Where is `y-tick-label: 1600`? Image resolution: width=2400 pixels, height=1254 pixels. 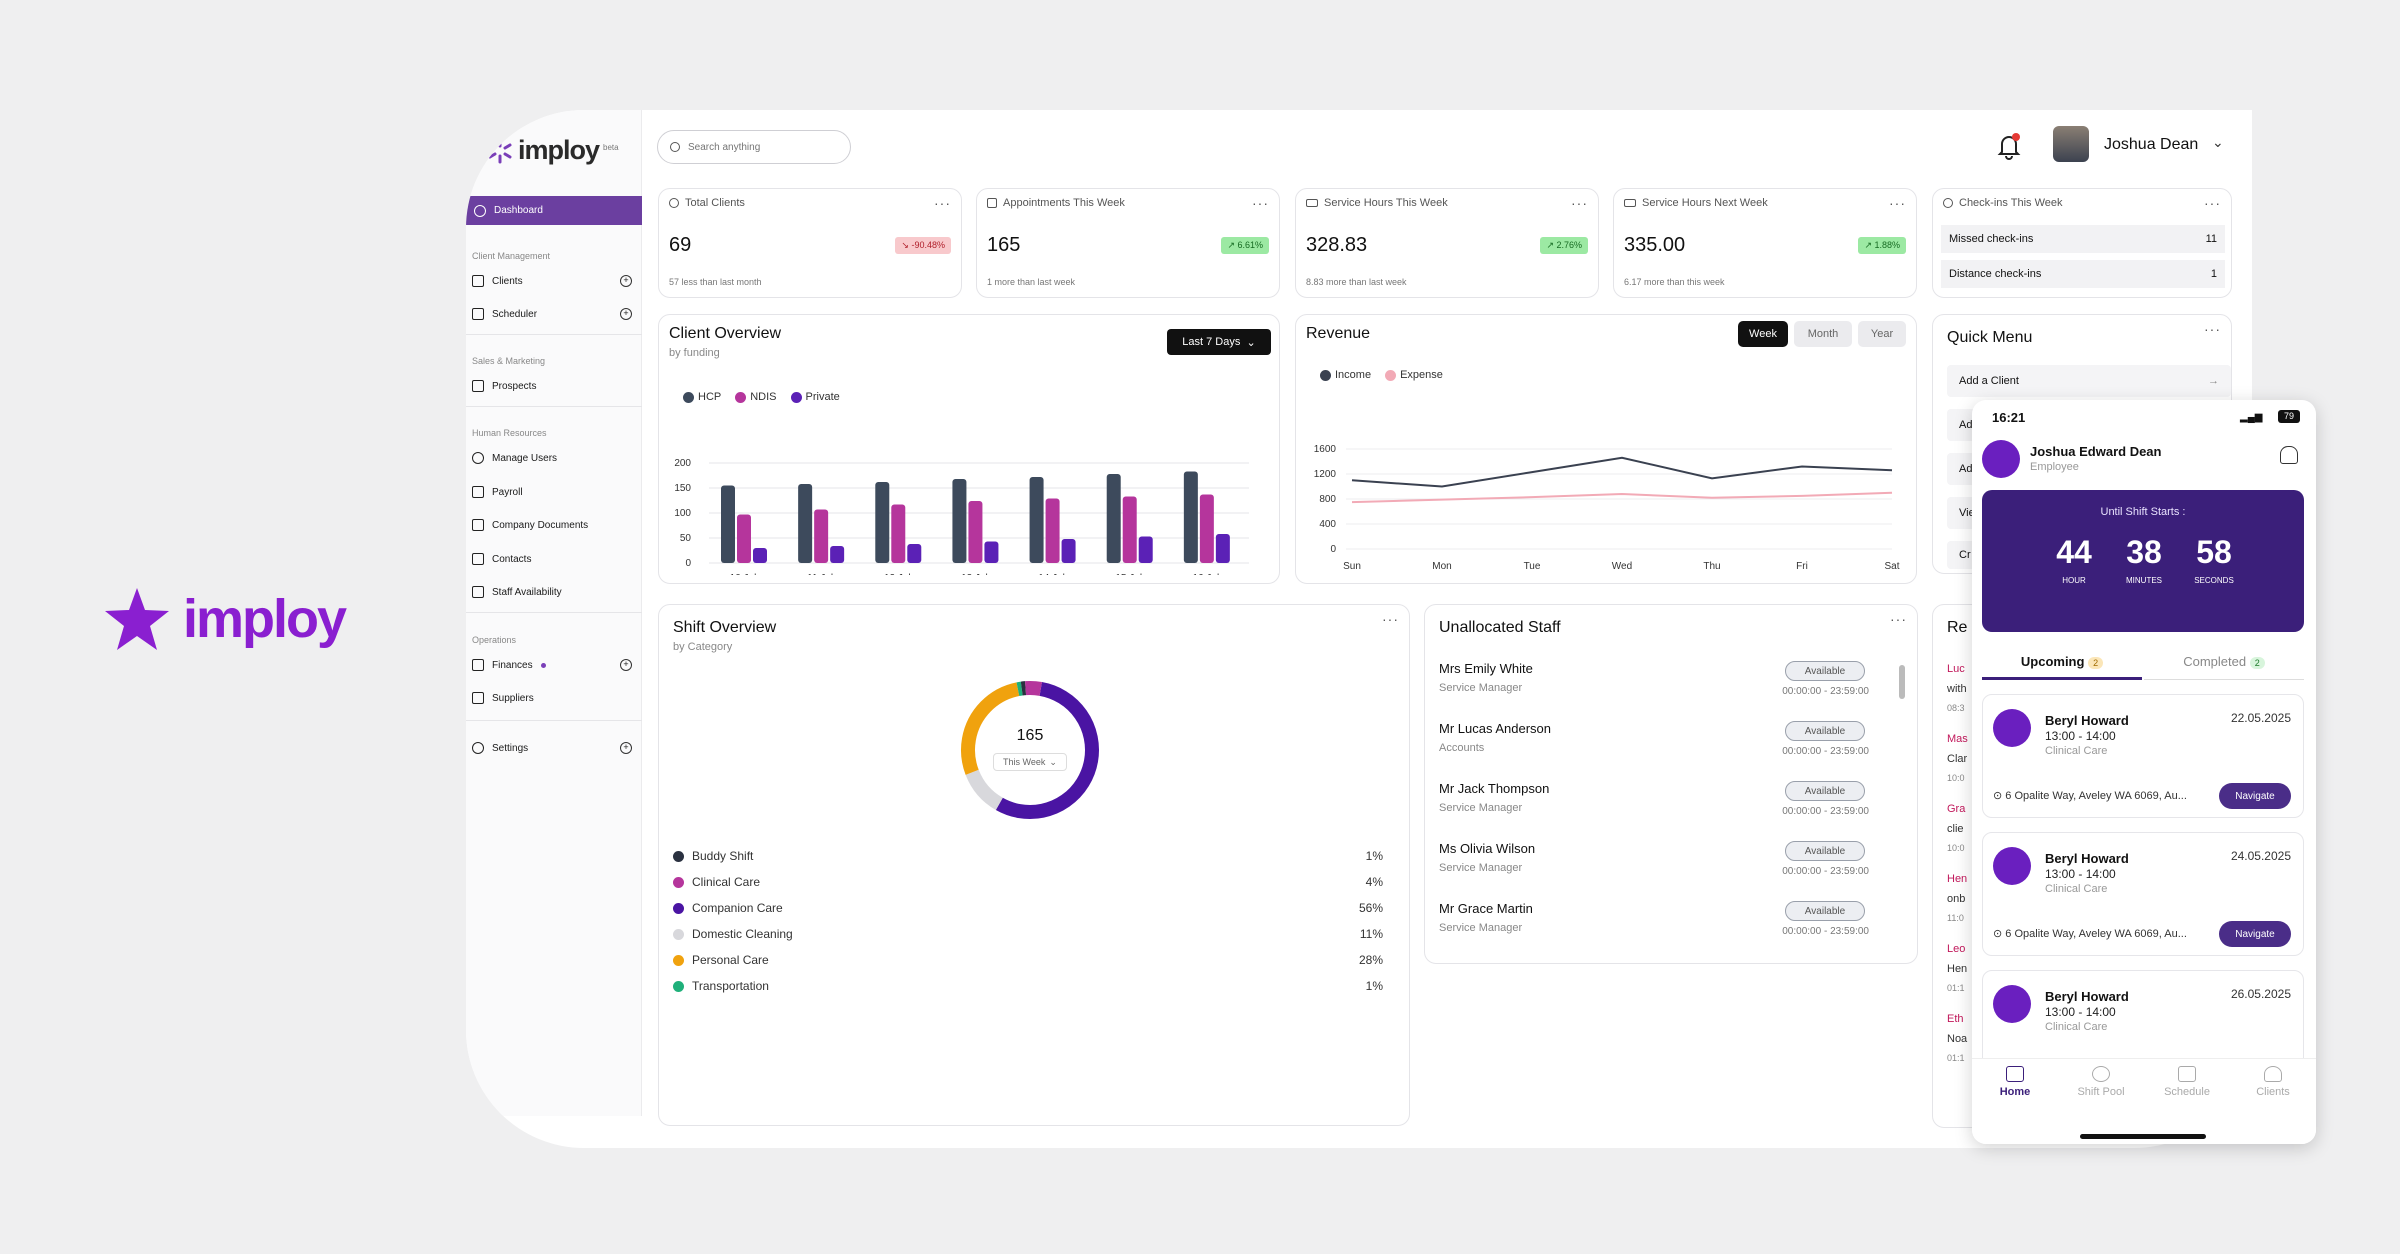
y-tick-label: 1600 is located at coordinates (1325, 449).